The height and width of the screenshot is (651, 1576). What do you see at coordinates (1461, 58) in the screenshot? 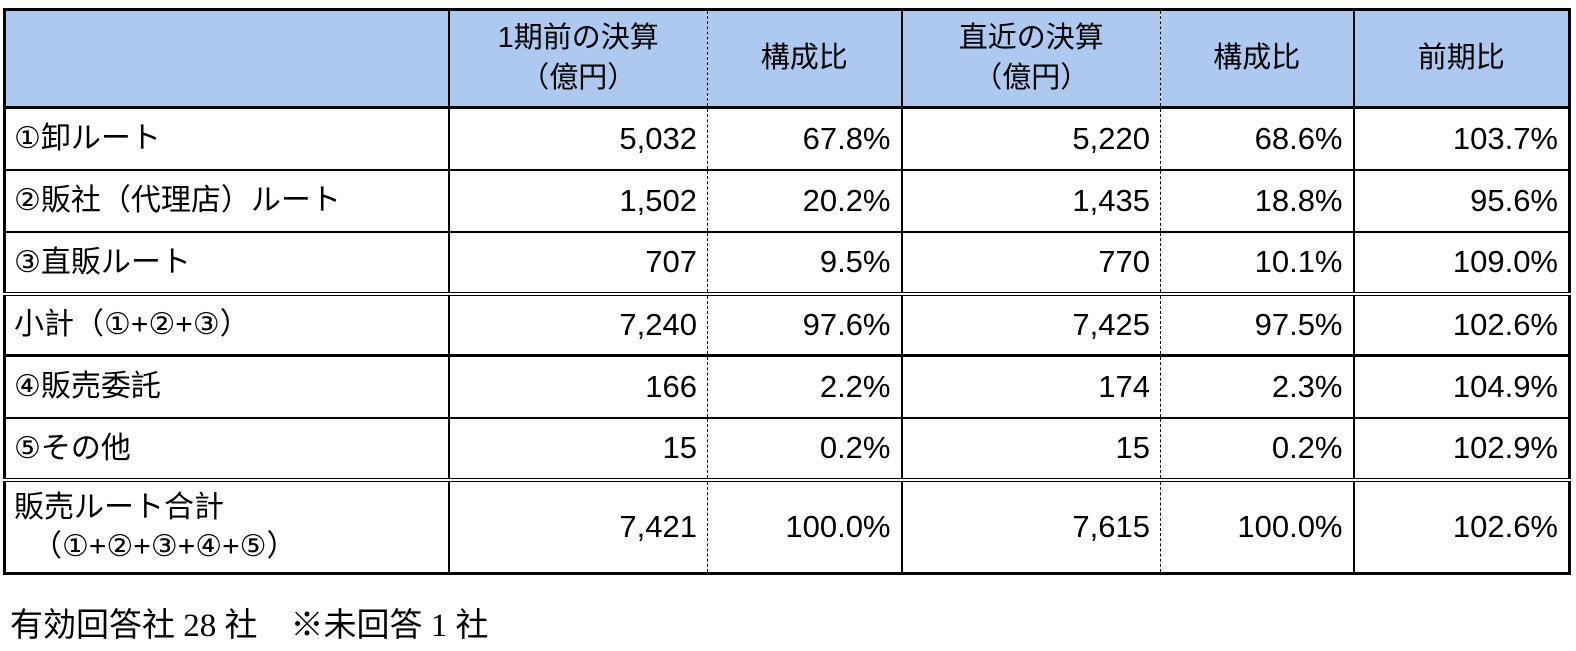
I see `col-header-yoy: 前期比` at bounding box center [1461, 58].